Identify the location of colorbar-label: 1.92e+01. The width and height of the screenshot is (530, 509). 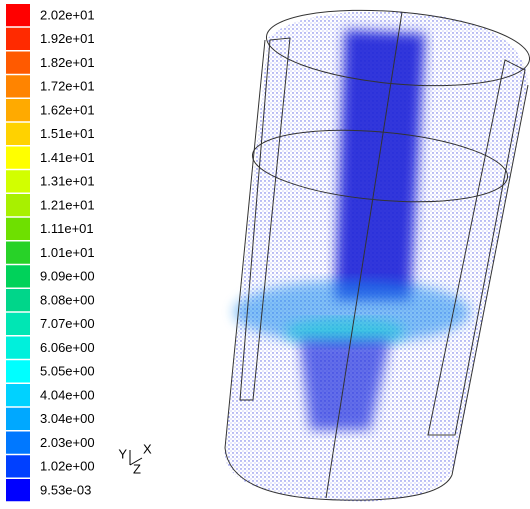
(67, 38).